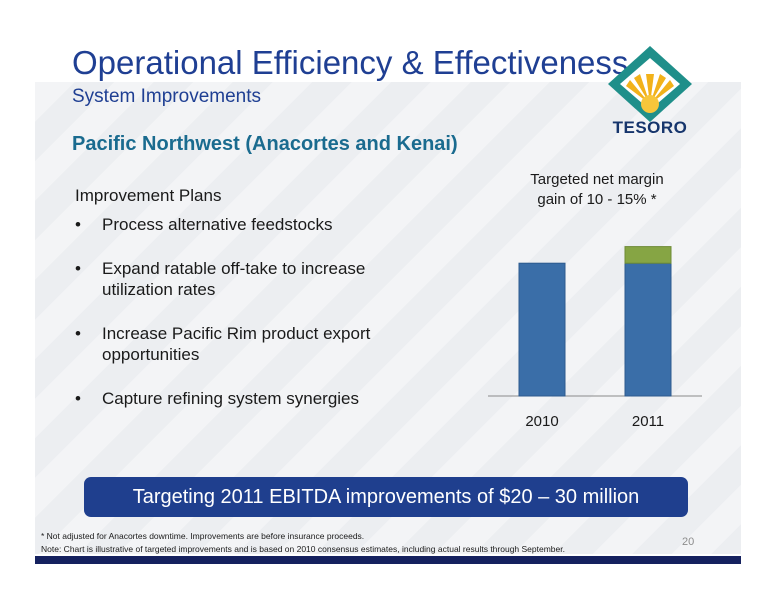 The image size is (776, 600). Describe the element at coordinates (388, 560) in the screenshot. I see `bottom-rule` at that location.